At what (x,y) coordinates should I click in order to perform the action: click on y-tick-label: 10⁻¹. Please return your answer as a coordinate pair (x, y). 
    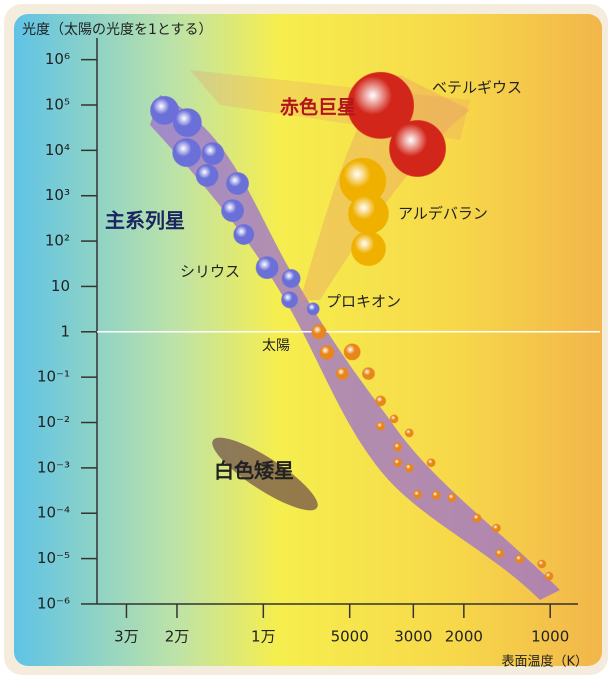
    Looking at the image, I should click on (53, 377).